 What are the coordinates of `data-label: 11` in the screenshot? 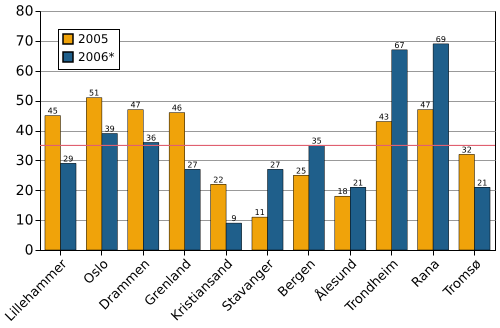 It's located at (259, 213).